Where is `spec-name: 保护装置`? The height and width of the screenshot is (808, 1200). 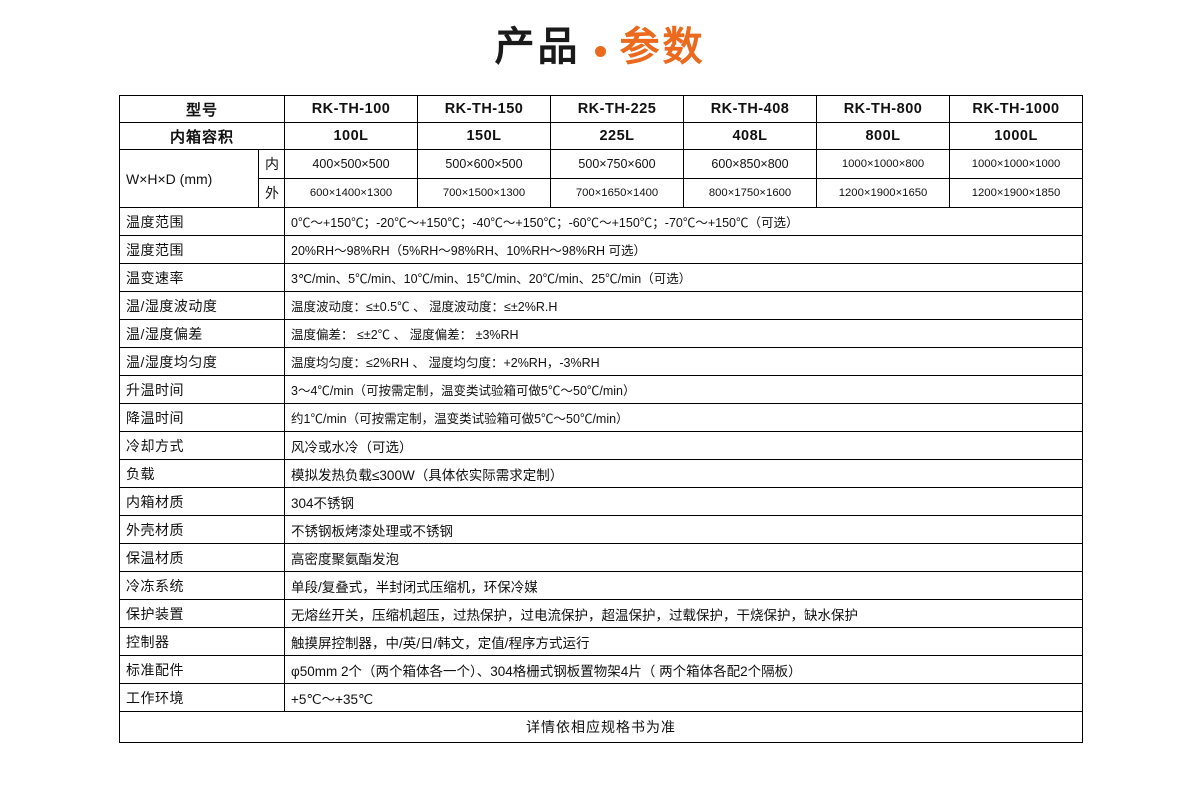 spec-name: 保护装置 is located at coordinates (202, 613).